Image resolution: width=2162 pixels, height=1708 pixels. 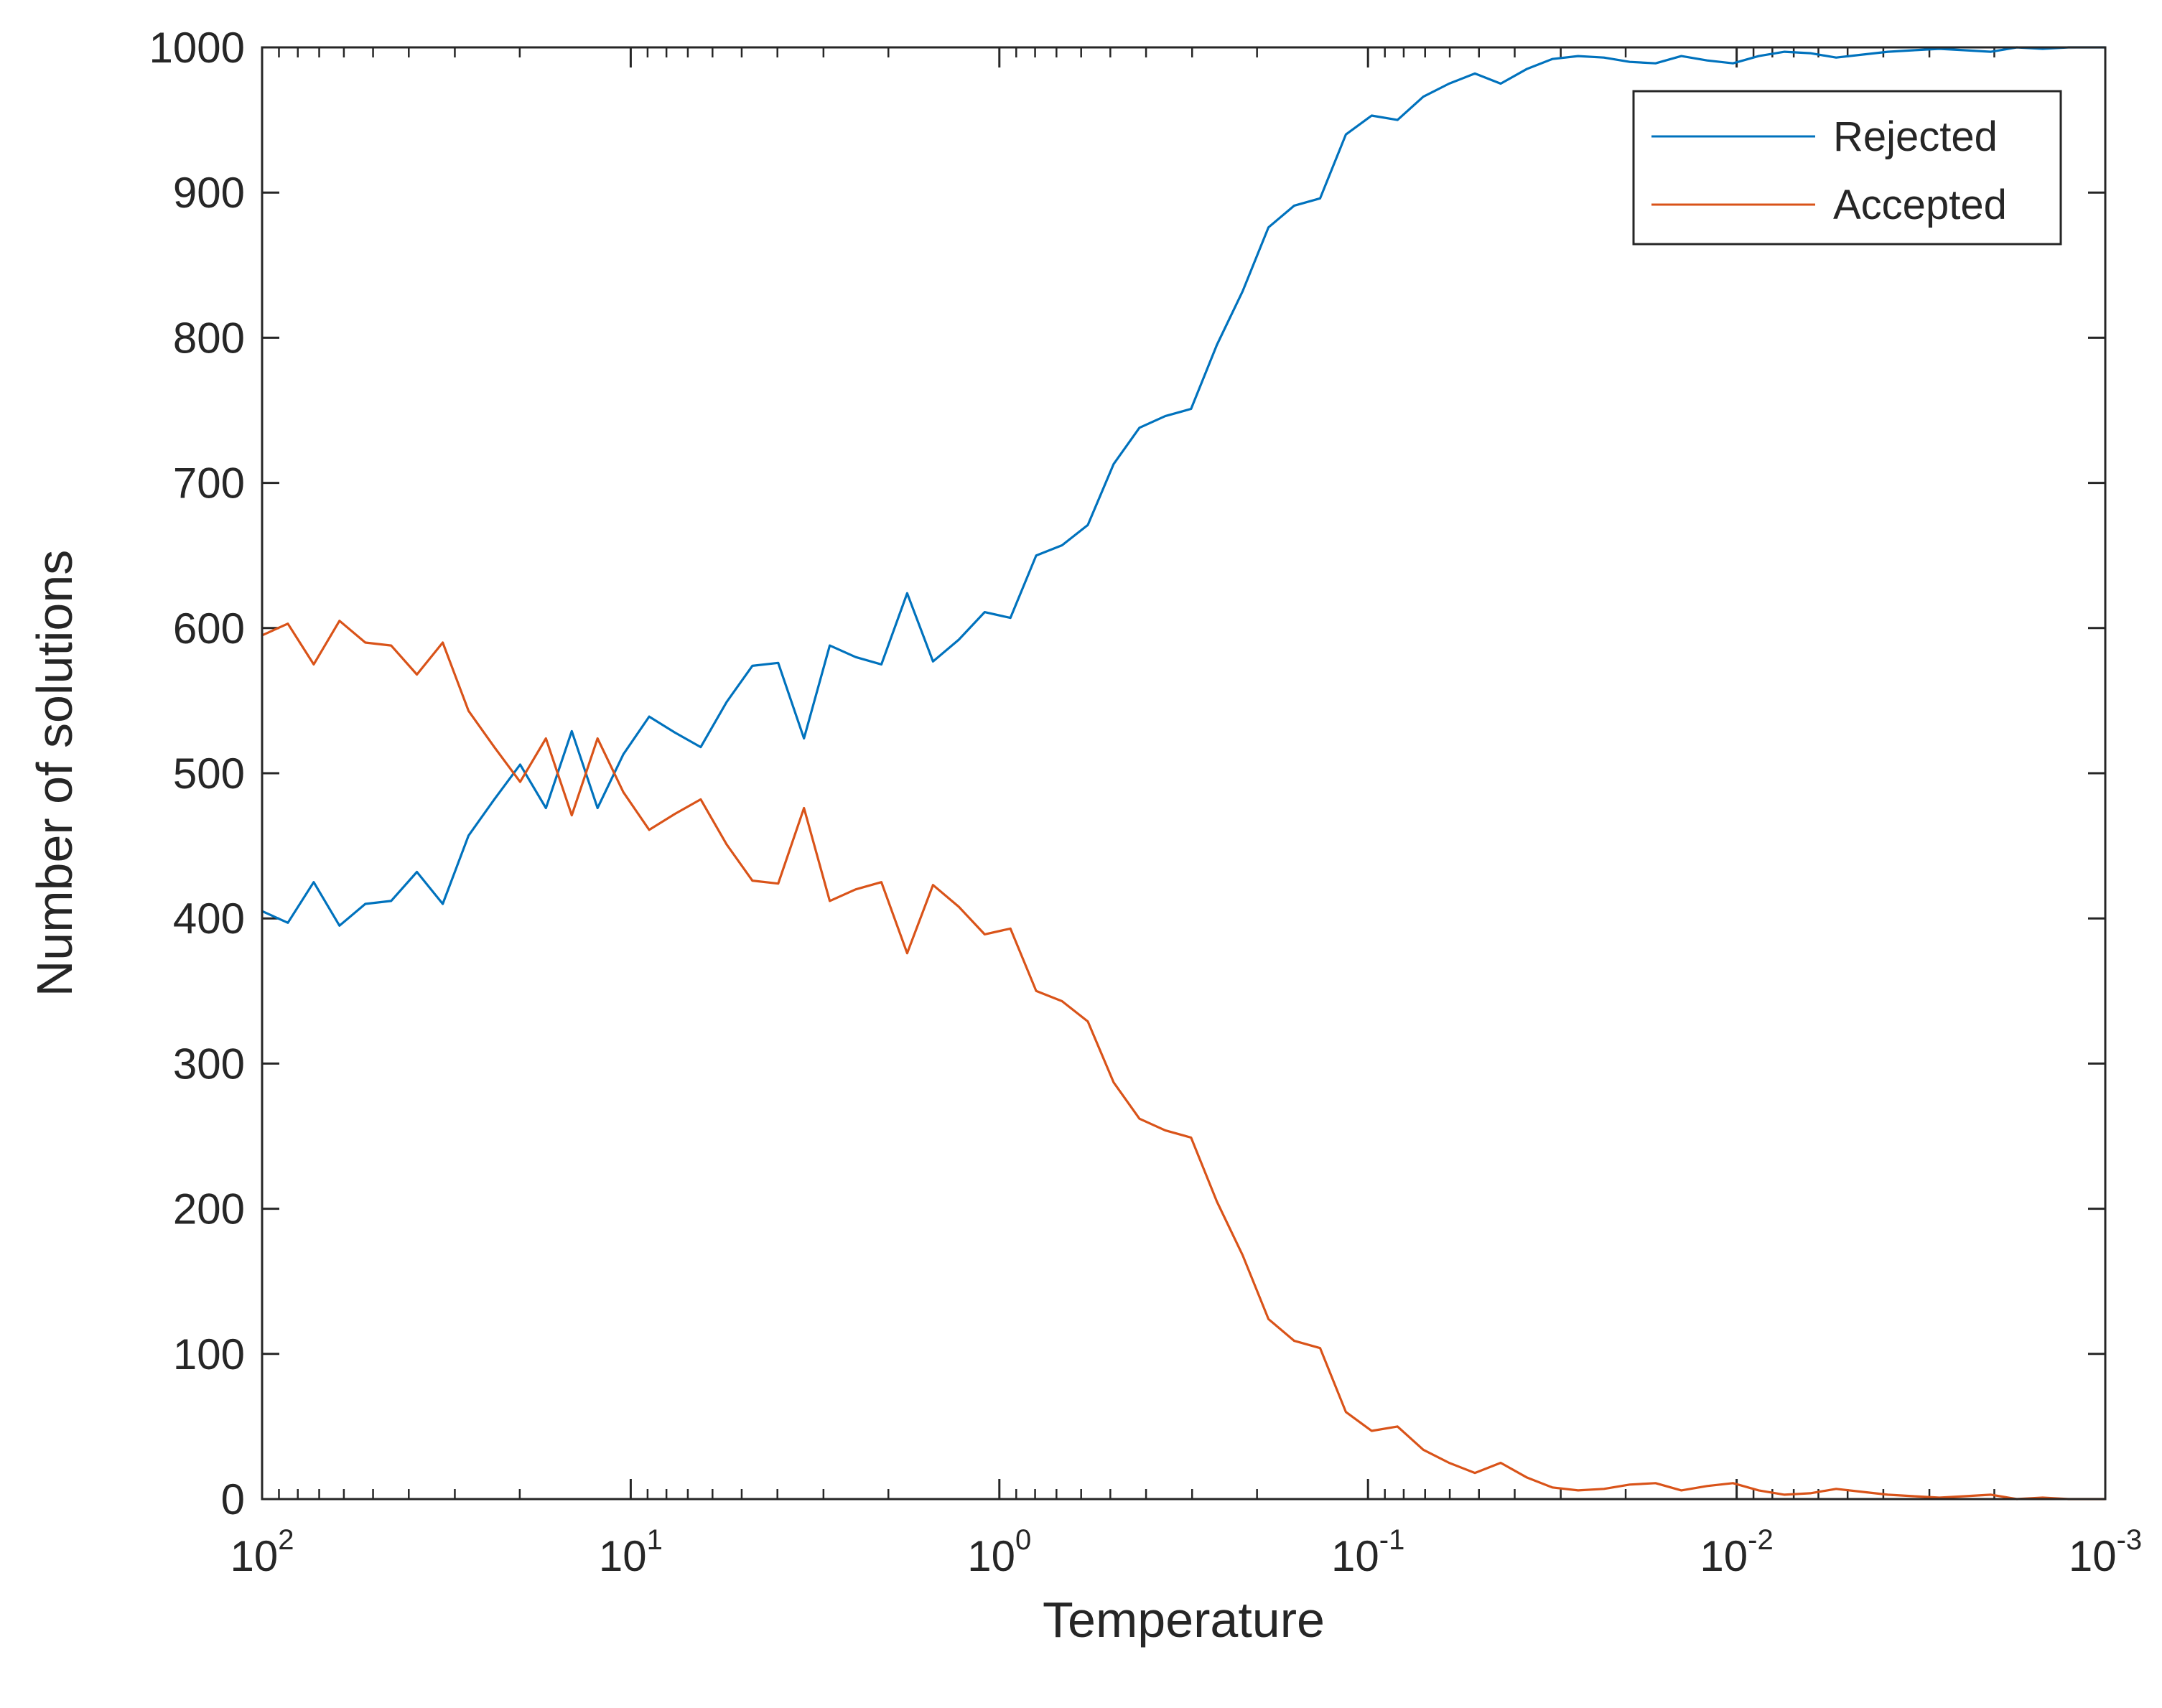 What do you see at coordinates (1184, 1620) in the screenshot?
I see `x-axis-label: Temperature` at bounding box center [1184, 1620].